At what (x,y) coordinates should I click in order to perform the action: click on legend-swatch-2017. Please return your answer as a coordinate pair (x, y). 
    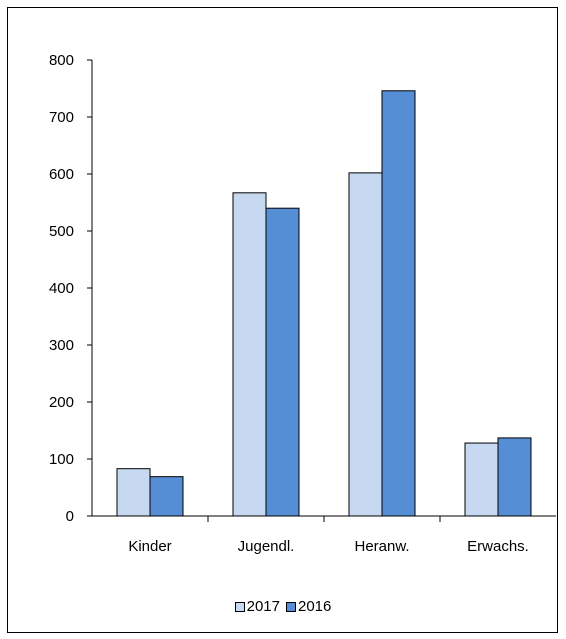
    Looking at the image, I should click on (239, 606).